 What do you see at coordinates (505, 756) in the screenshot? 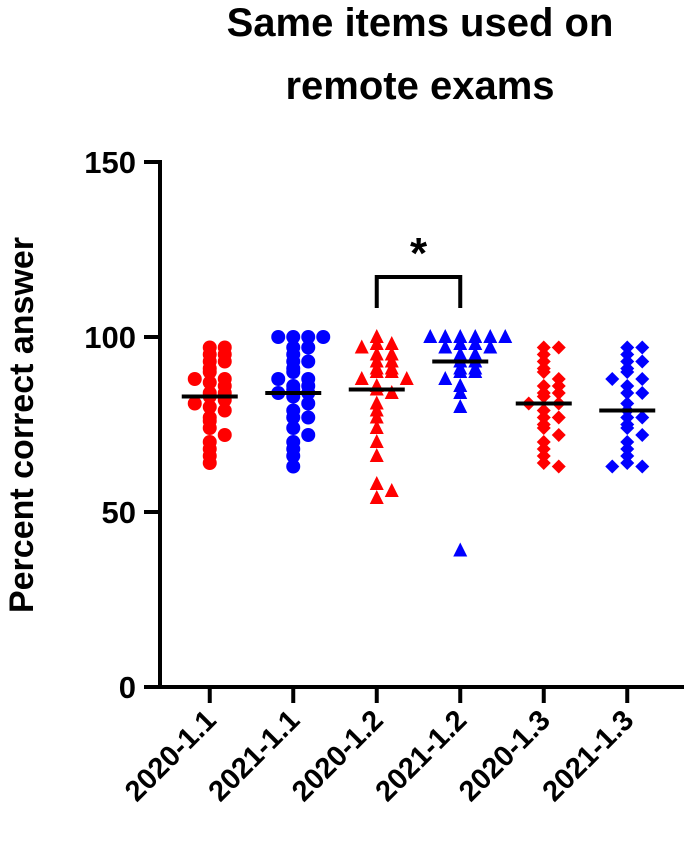
I see `x-tick-label: 2020-1.3` at bounding box center [505, 756].